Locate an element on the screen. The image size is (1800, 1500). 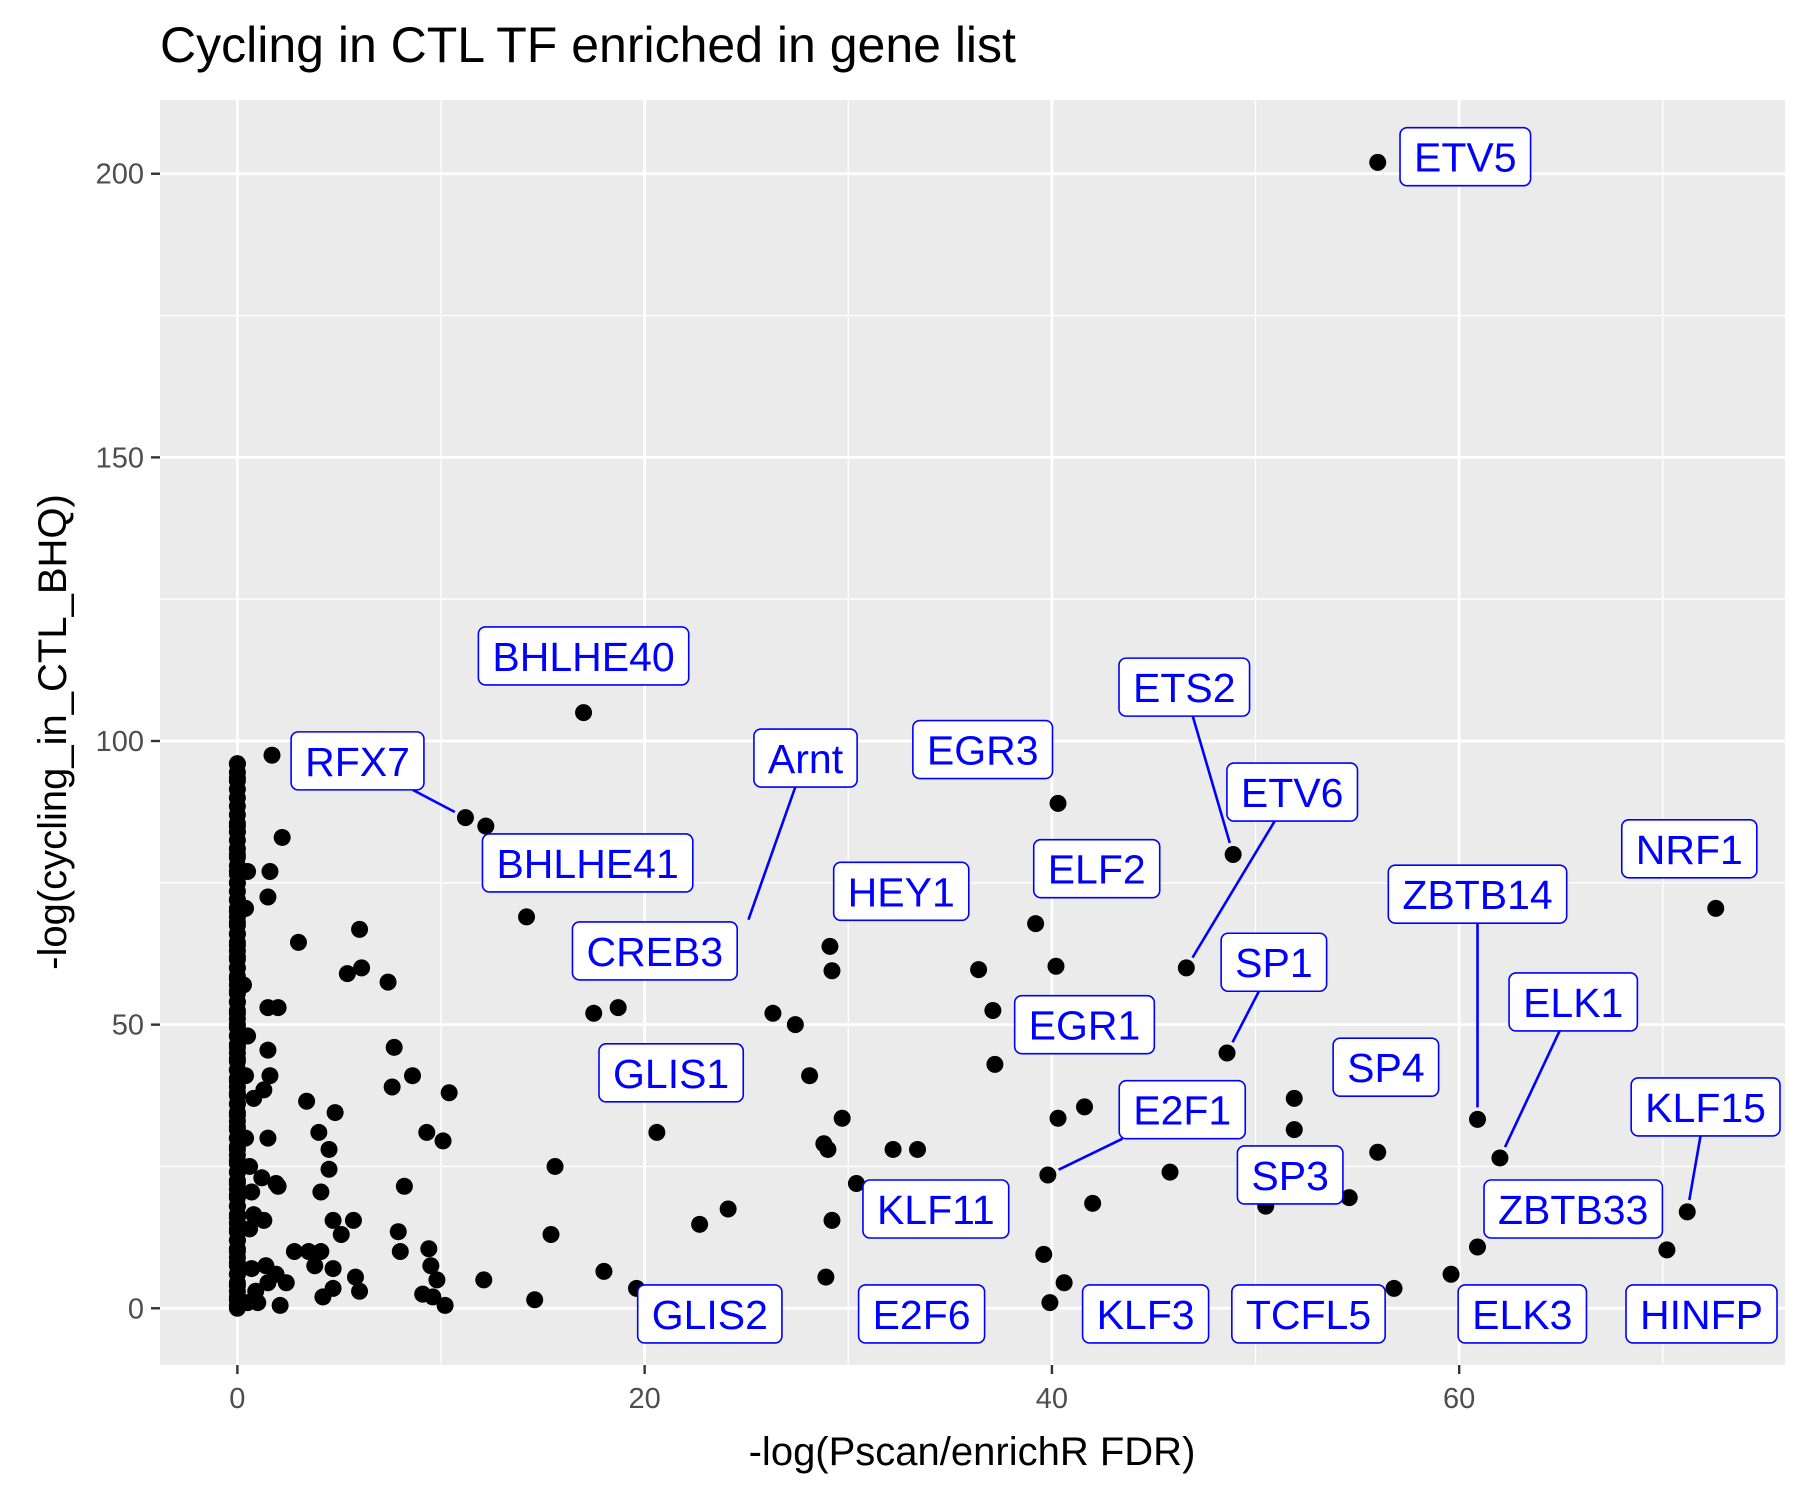
point-label-text: SP4 is located at coordinates (1386, 1068).